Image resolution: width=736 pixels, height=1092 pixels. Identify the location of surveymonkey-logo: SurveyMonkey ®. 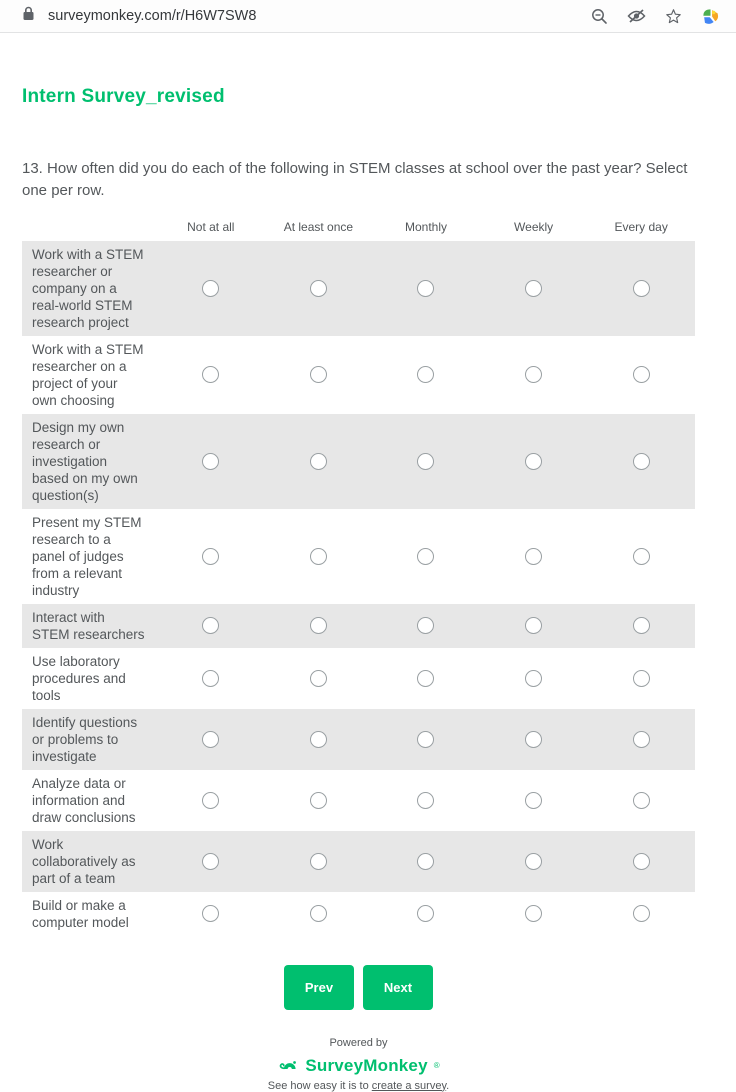
(358, 1066).